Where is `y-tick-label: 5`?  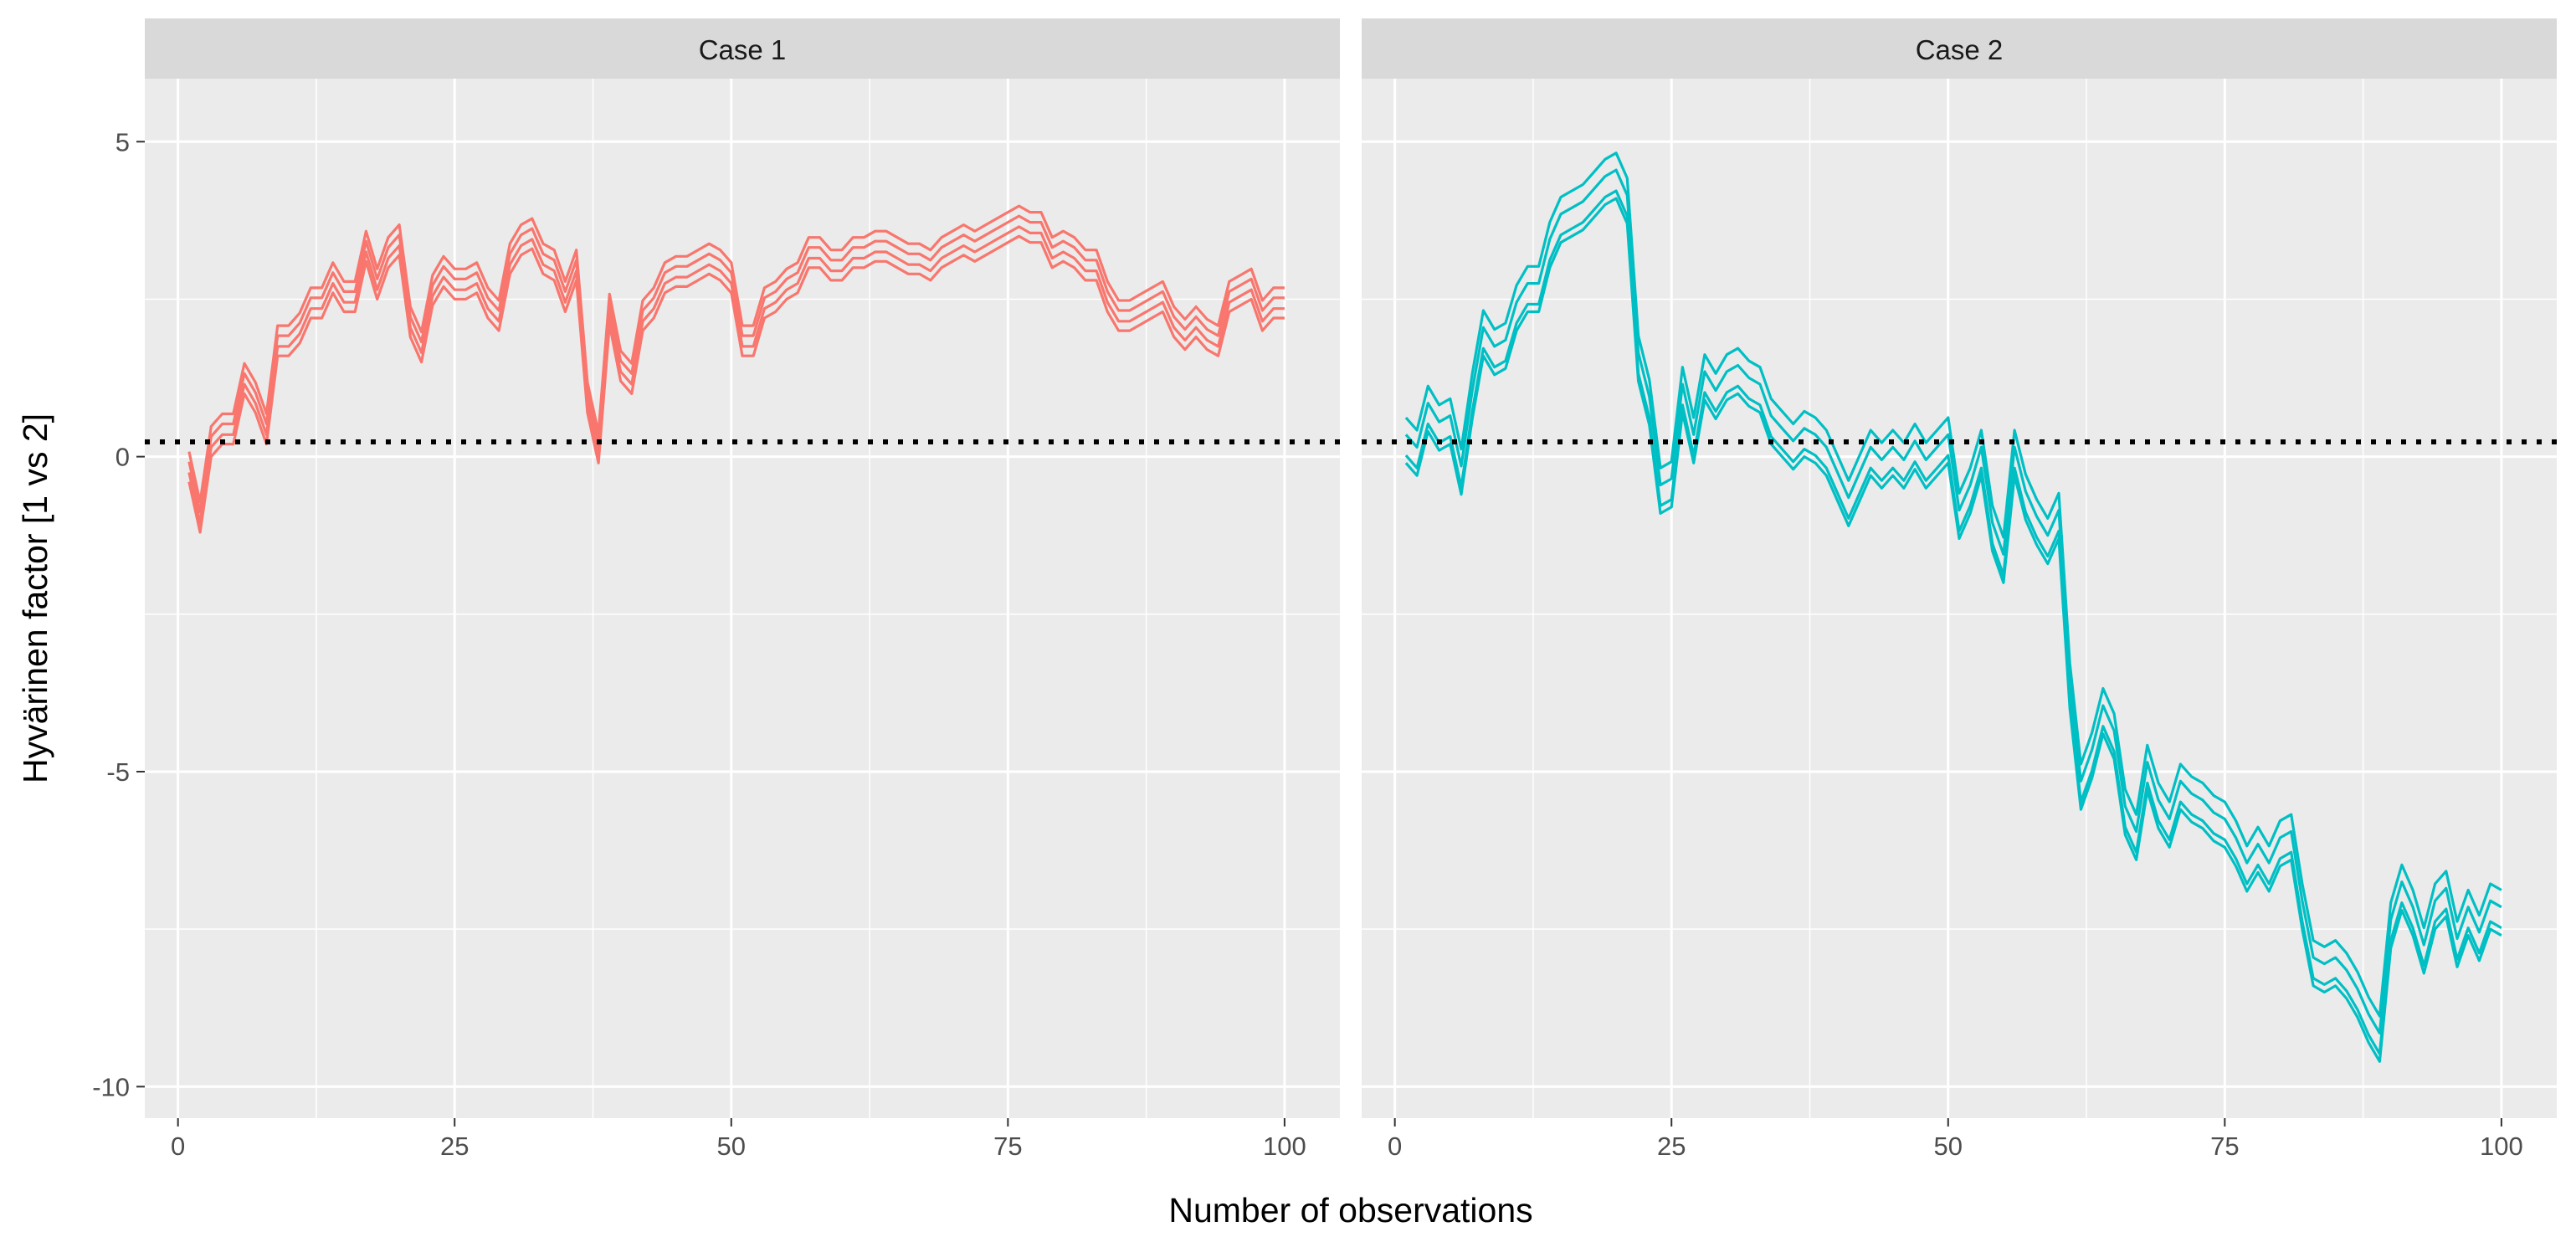
y-tick-label: 5 is located at coordinates (122, 142).